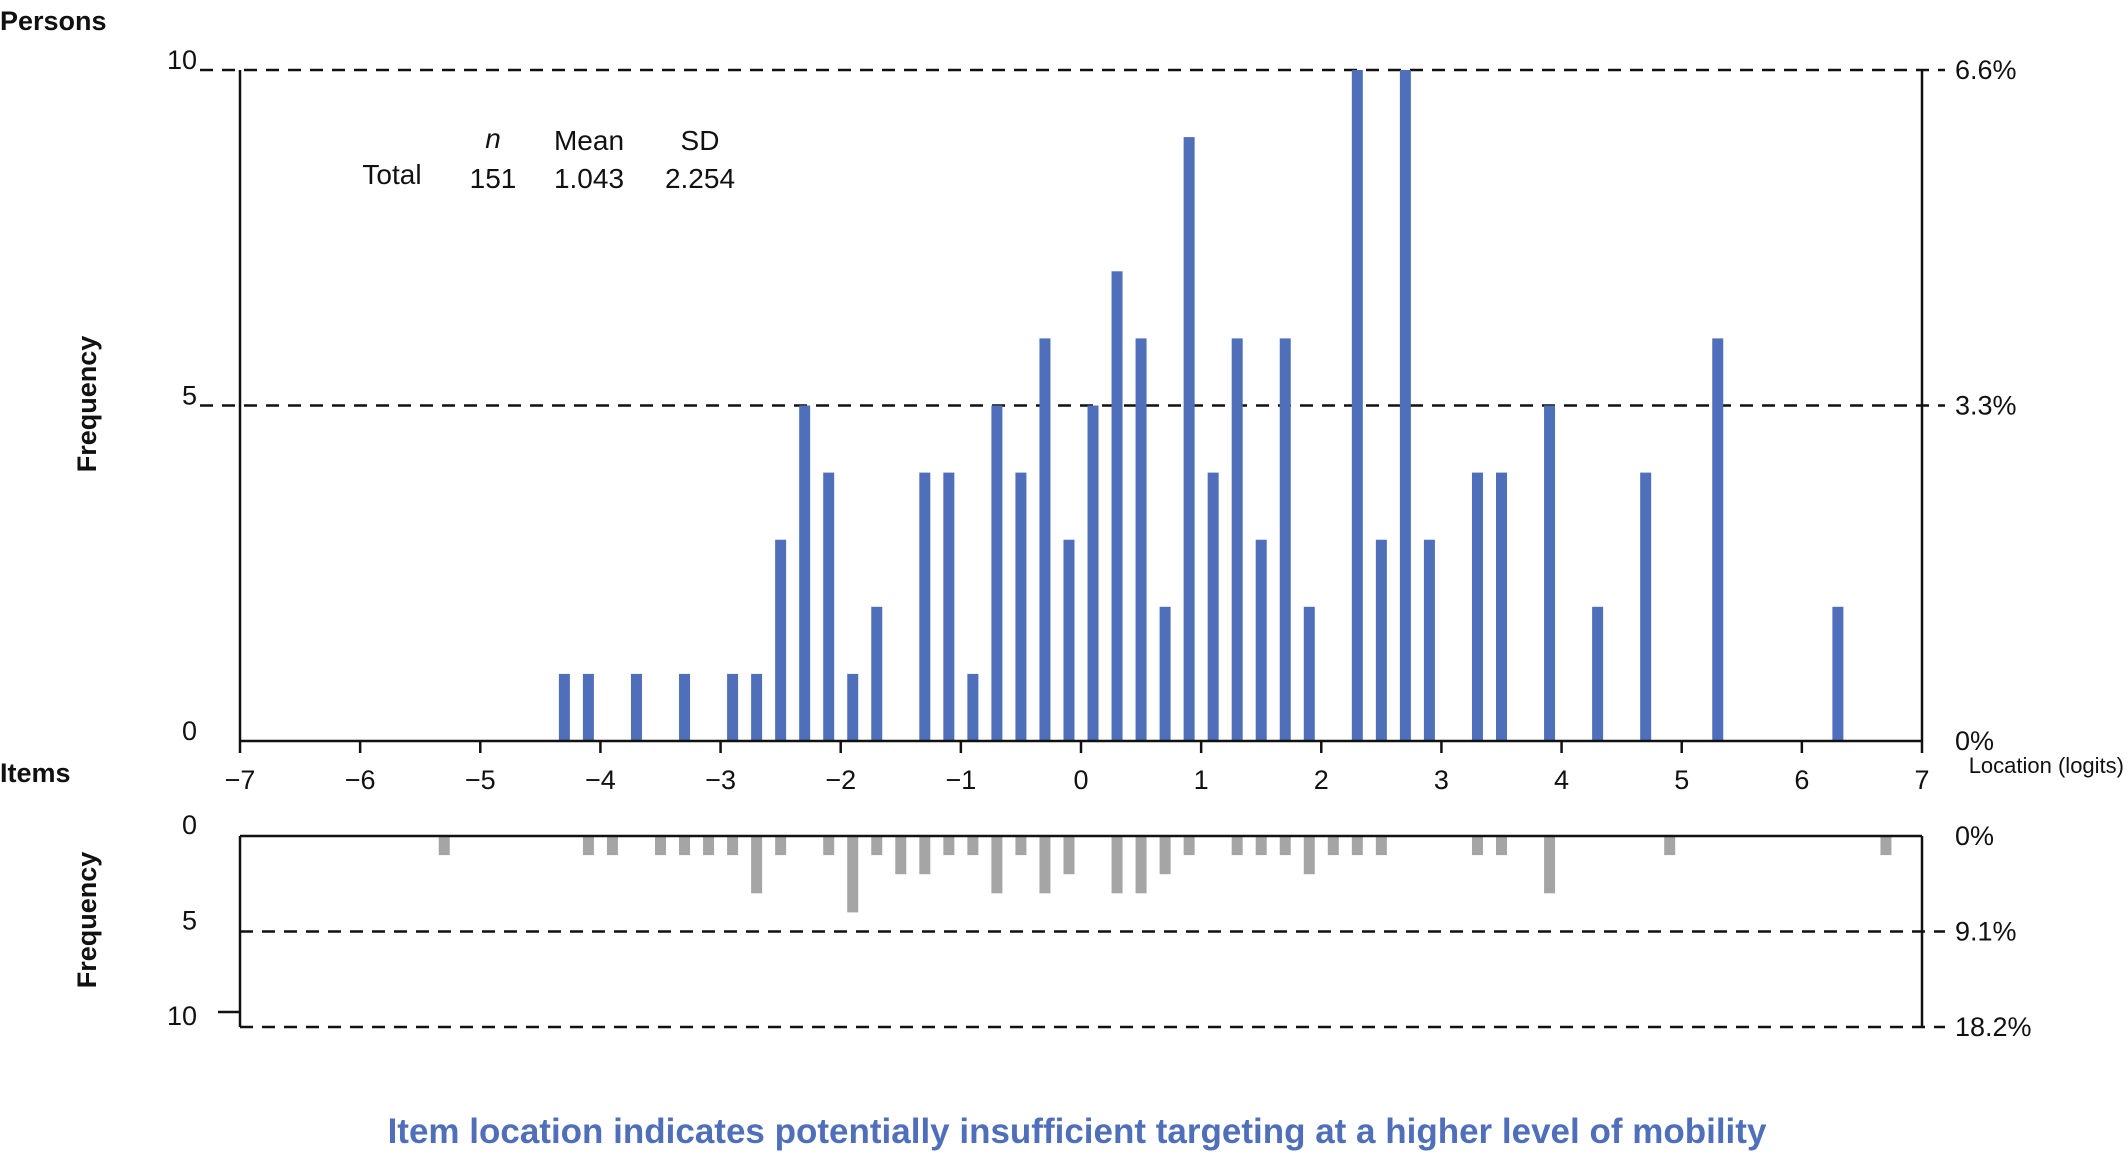  Describe the element at coordinates (1974, 741) in the screenshot. I see `persons-right-tick-label: 0%` at that location.